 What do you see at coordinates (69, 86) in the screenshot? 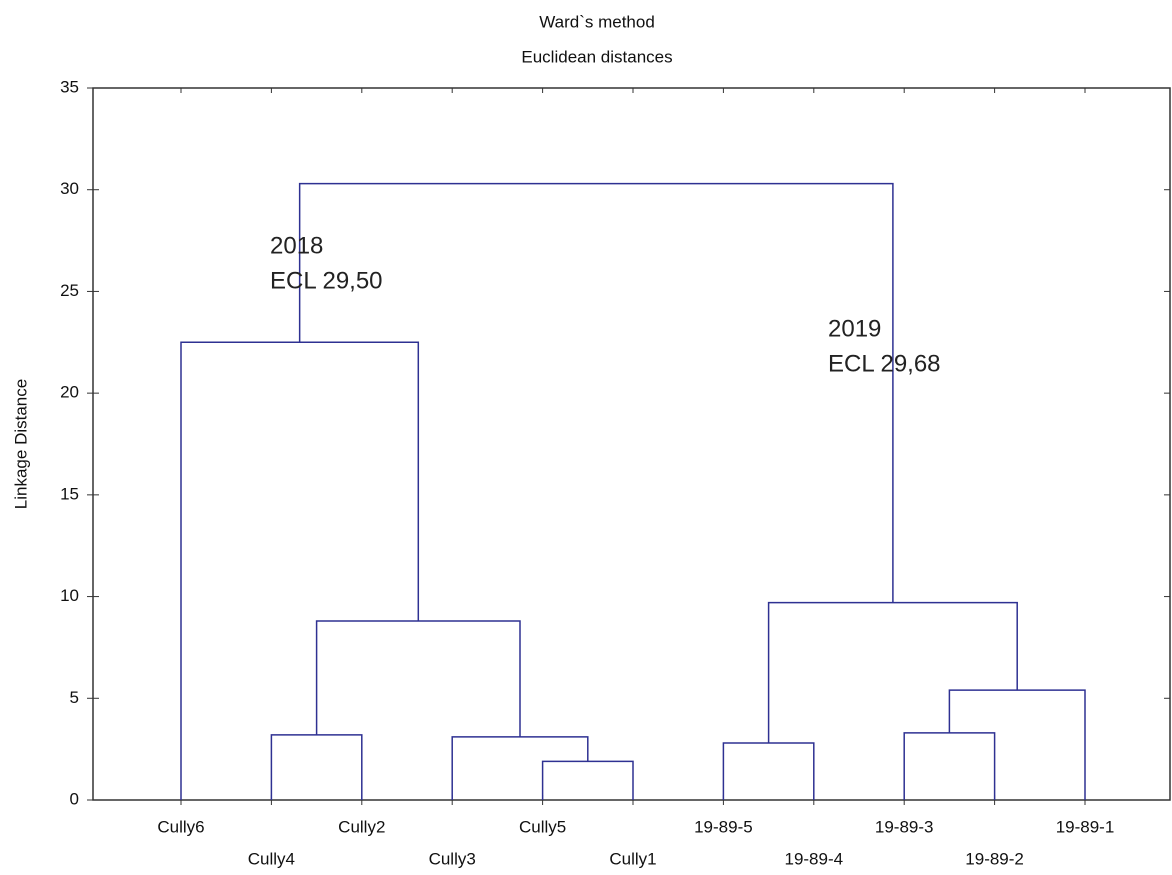
I see `y-tick-label: 35` at bounding box center [69, 86].